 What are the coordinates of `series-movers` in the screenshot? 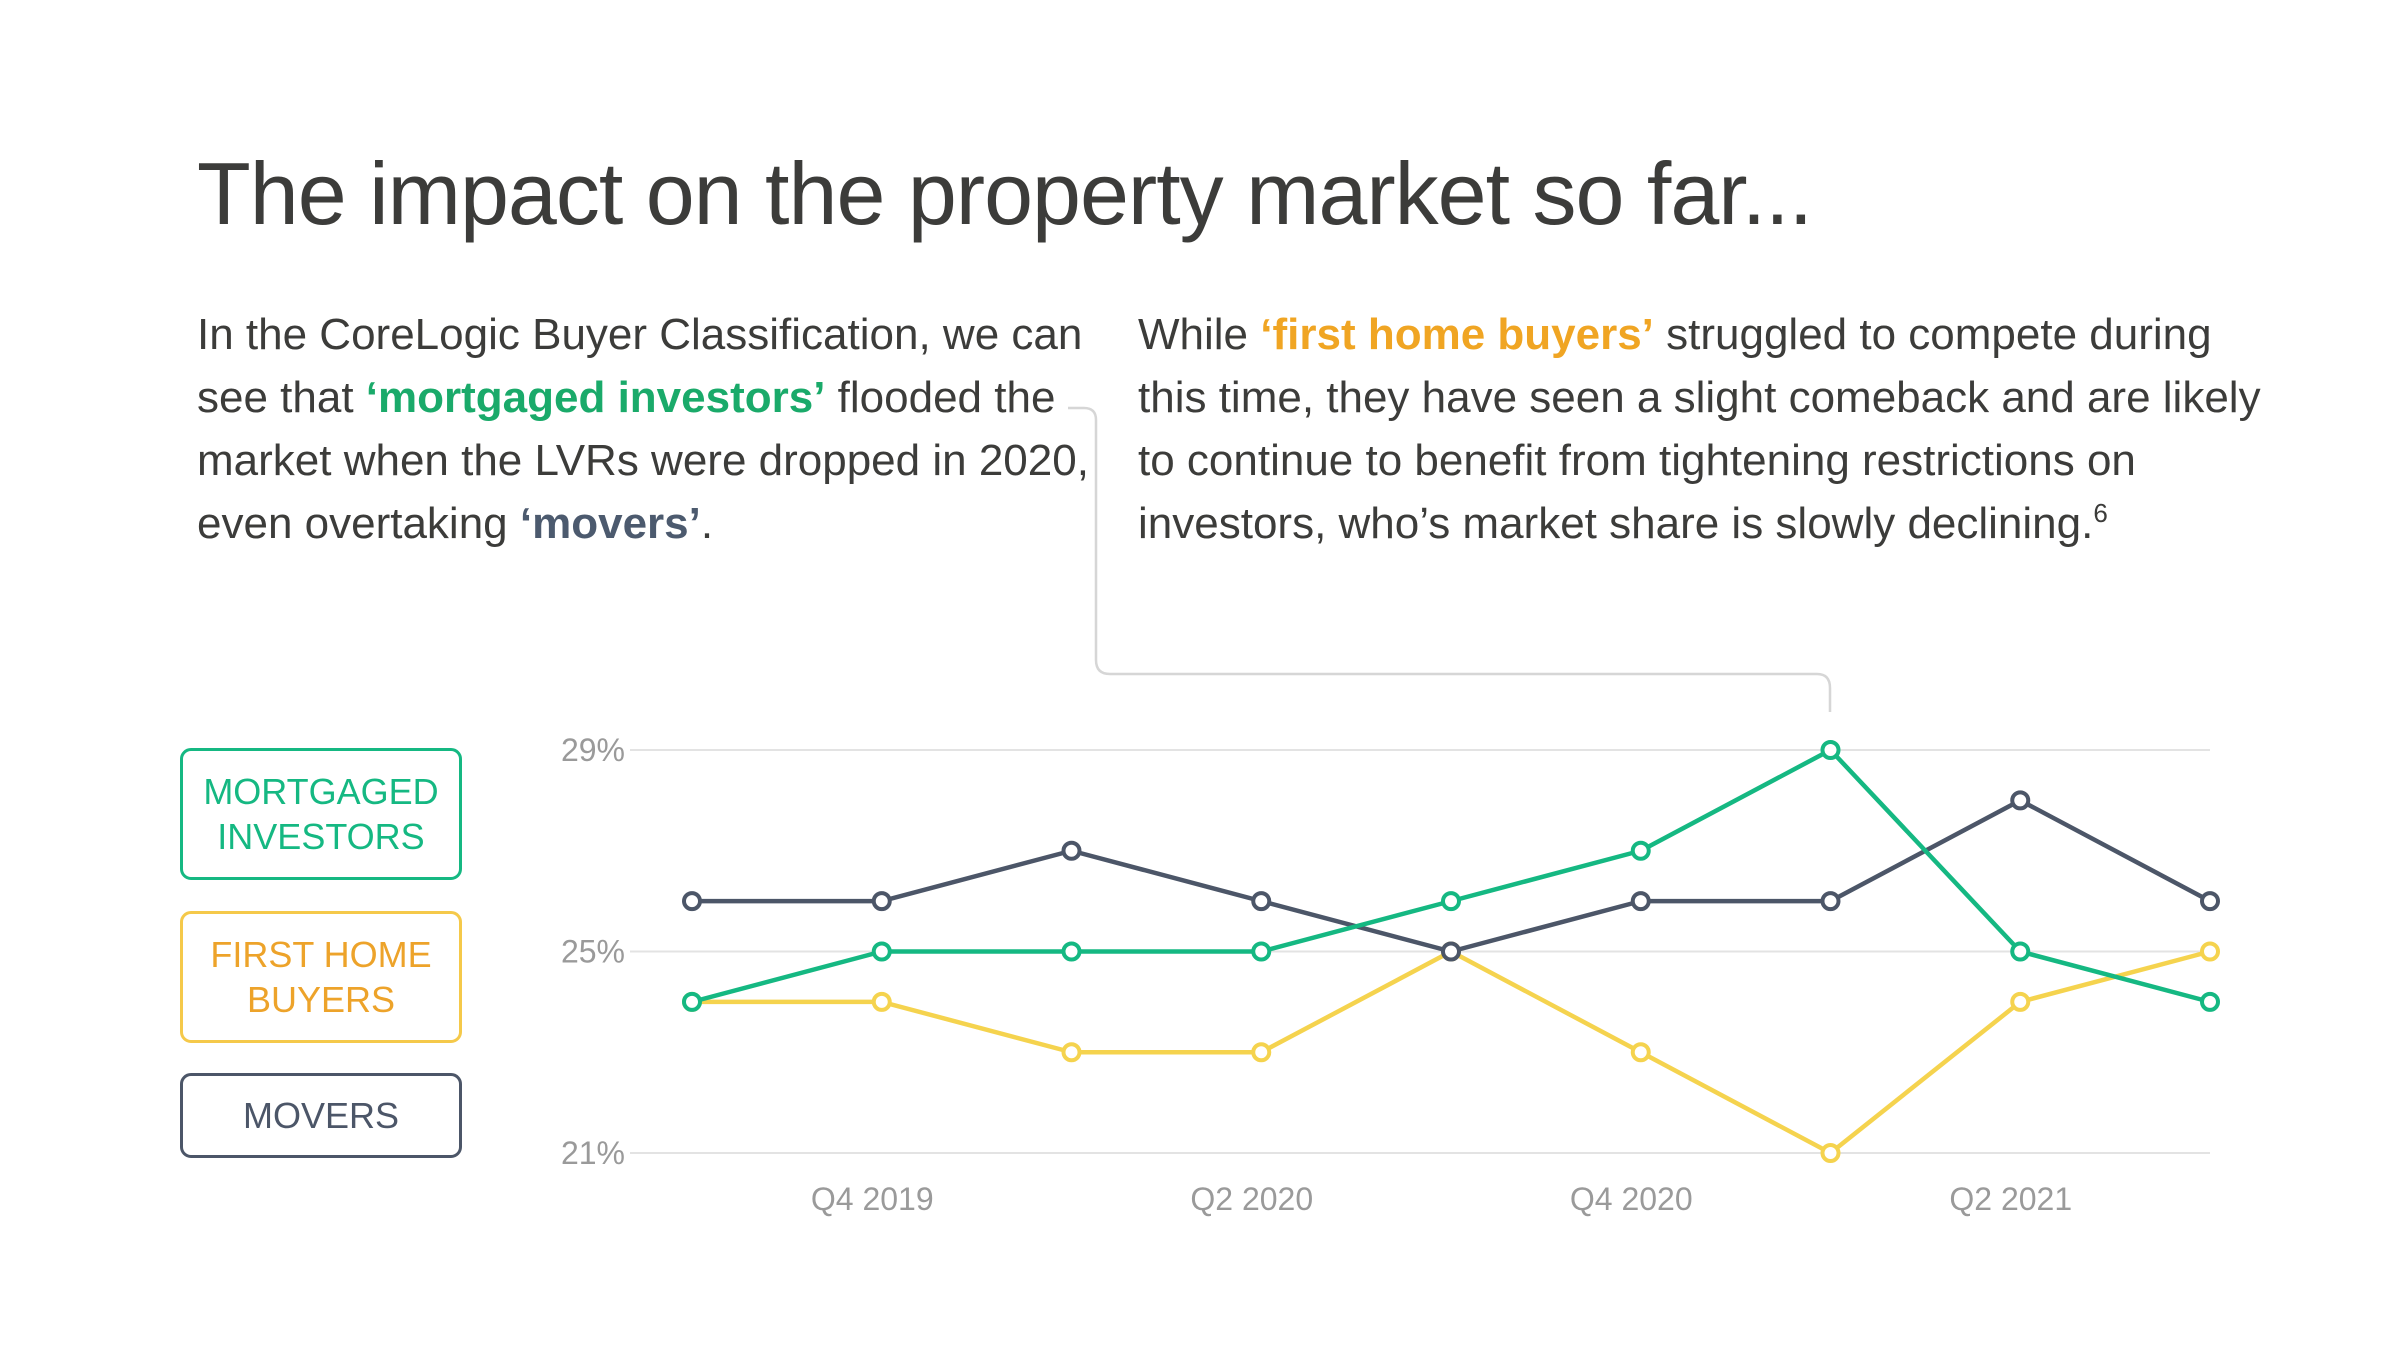 It's located at (1451, 876).